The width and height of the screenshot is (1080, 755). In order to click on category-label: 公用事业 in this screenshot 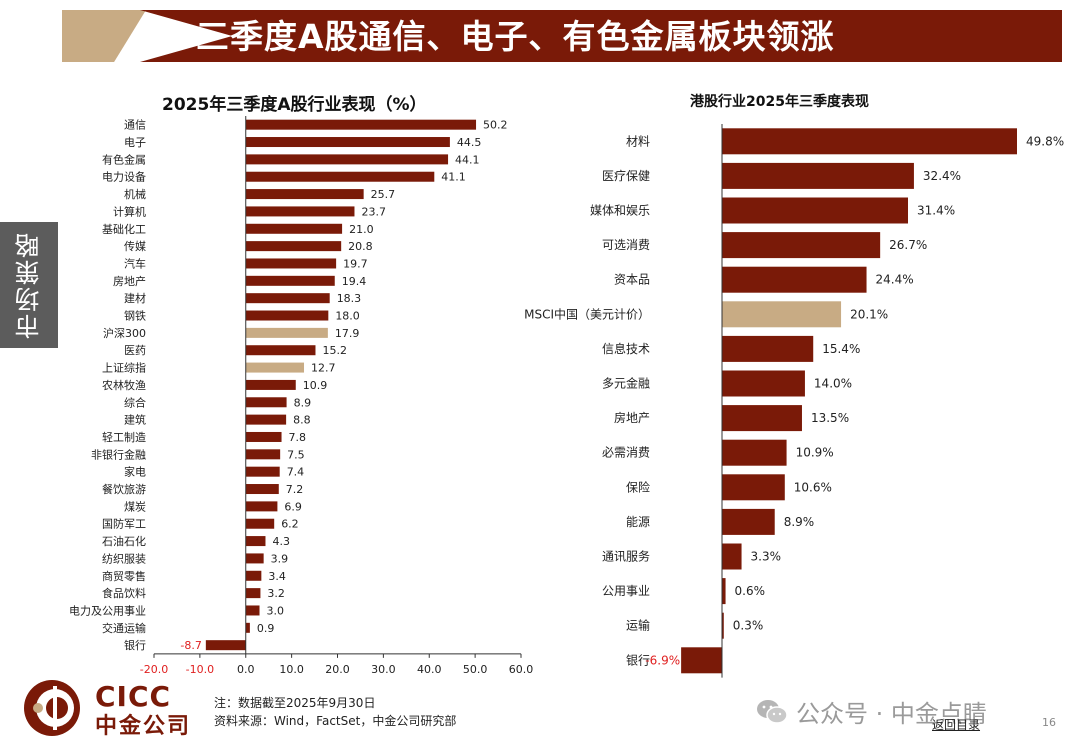, I will do `click(626, 591)`.